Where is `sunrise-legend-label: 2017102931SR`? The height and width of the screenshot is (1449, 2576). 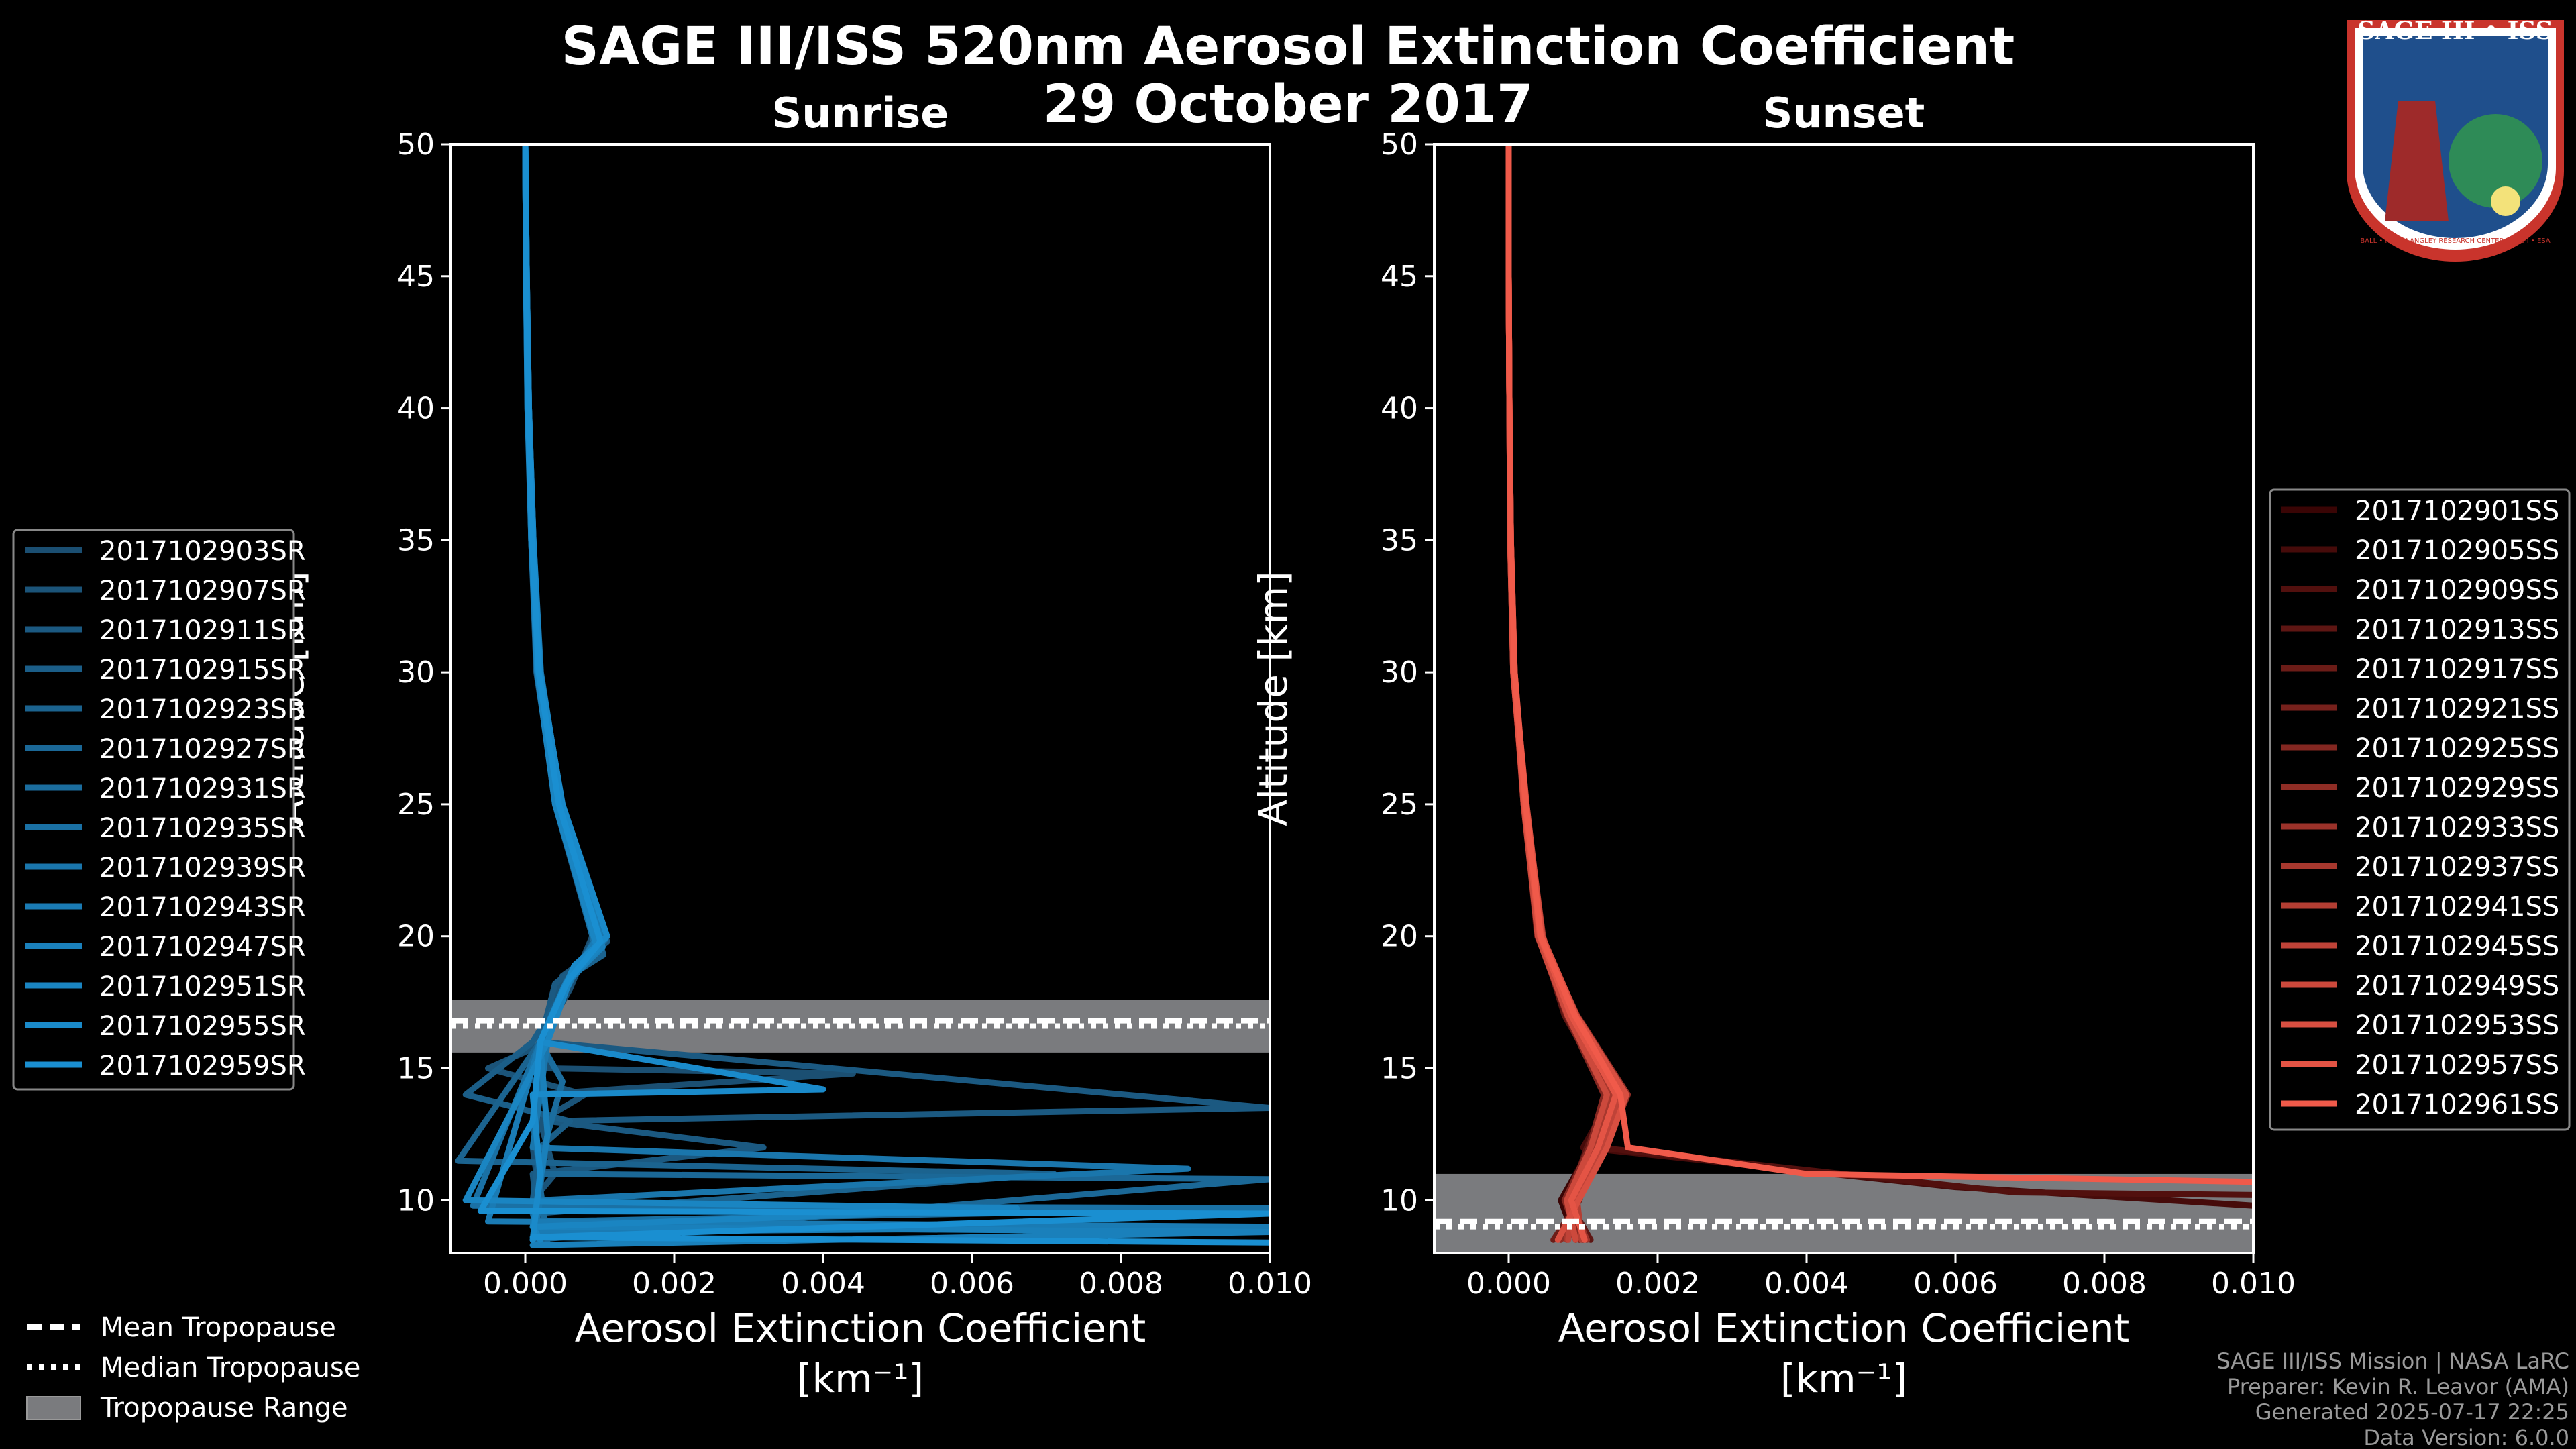
sunrise-legend-label: 2017102931SR is located at coordinates (202, 788).